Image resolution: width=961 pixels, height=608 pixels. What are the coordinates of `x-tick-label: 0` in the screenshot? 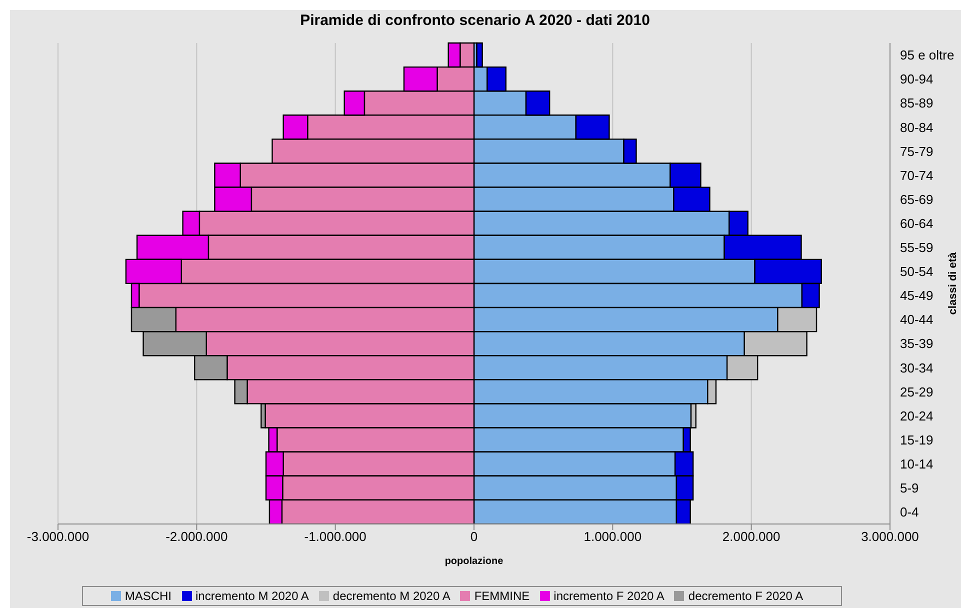 It's located at (474, 536).